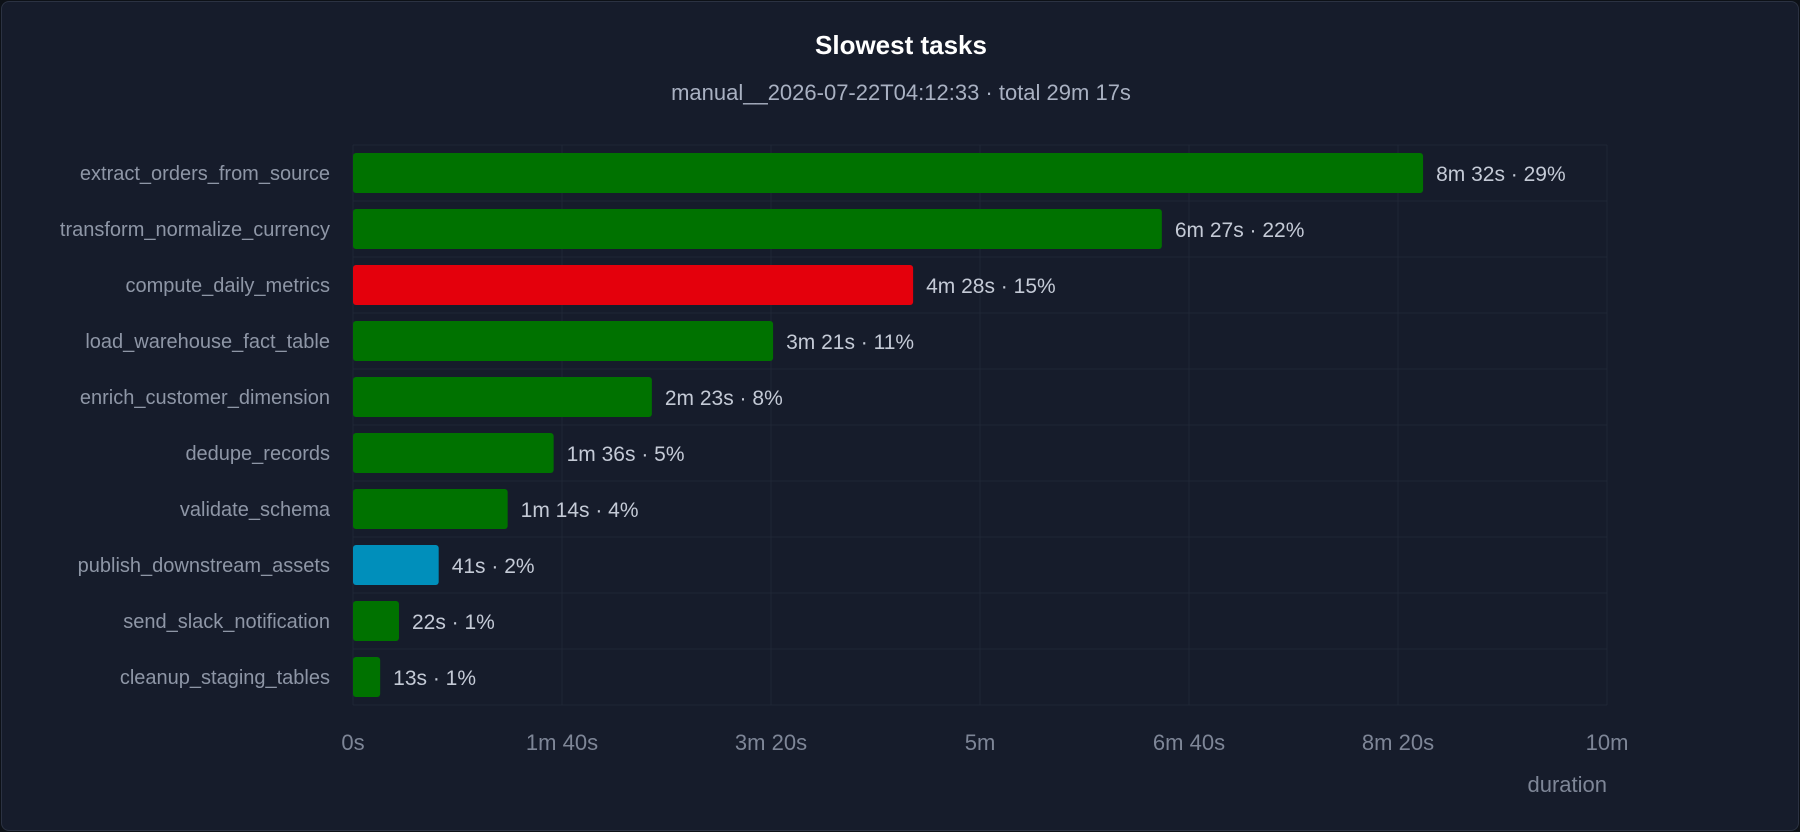 The width and height of the screenshot is (1800, 832). Describe the element at coordinates (991, 286) in the screenshot. I see `value-label: 4m 28s · 15%` at that location.